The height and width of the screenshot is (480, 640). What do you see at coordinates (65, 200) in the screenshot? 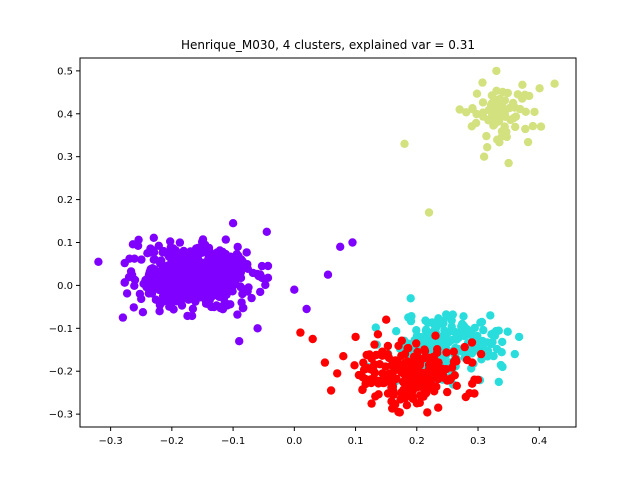
I see `y-tick-label: 0.2` at bounding box center [65, 200].